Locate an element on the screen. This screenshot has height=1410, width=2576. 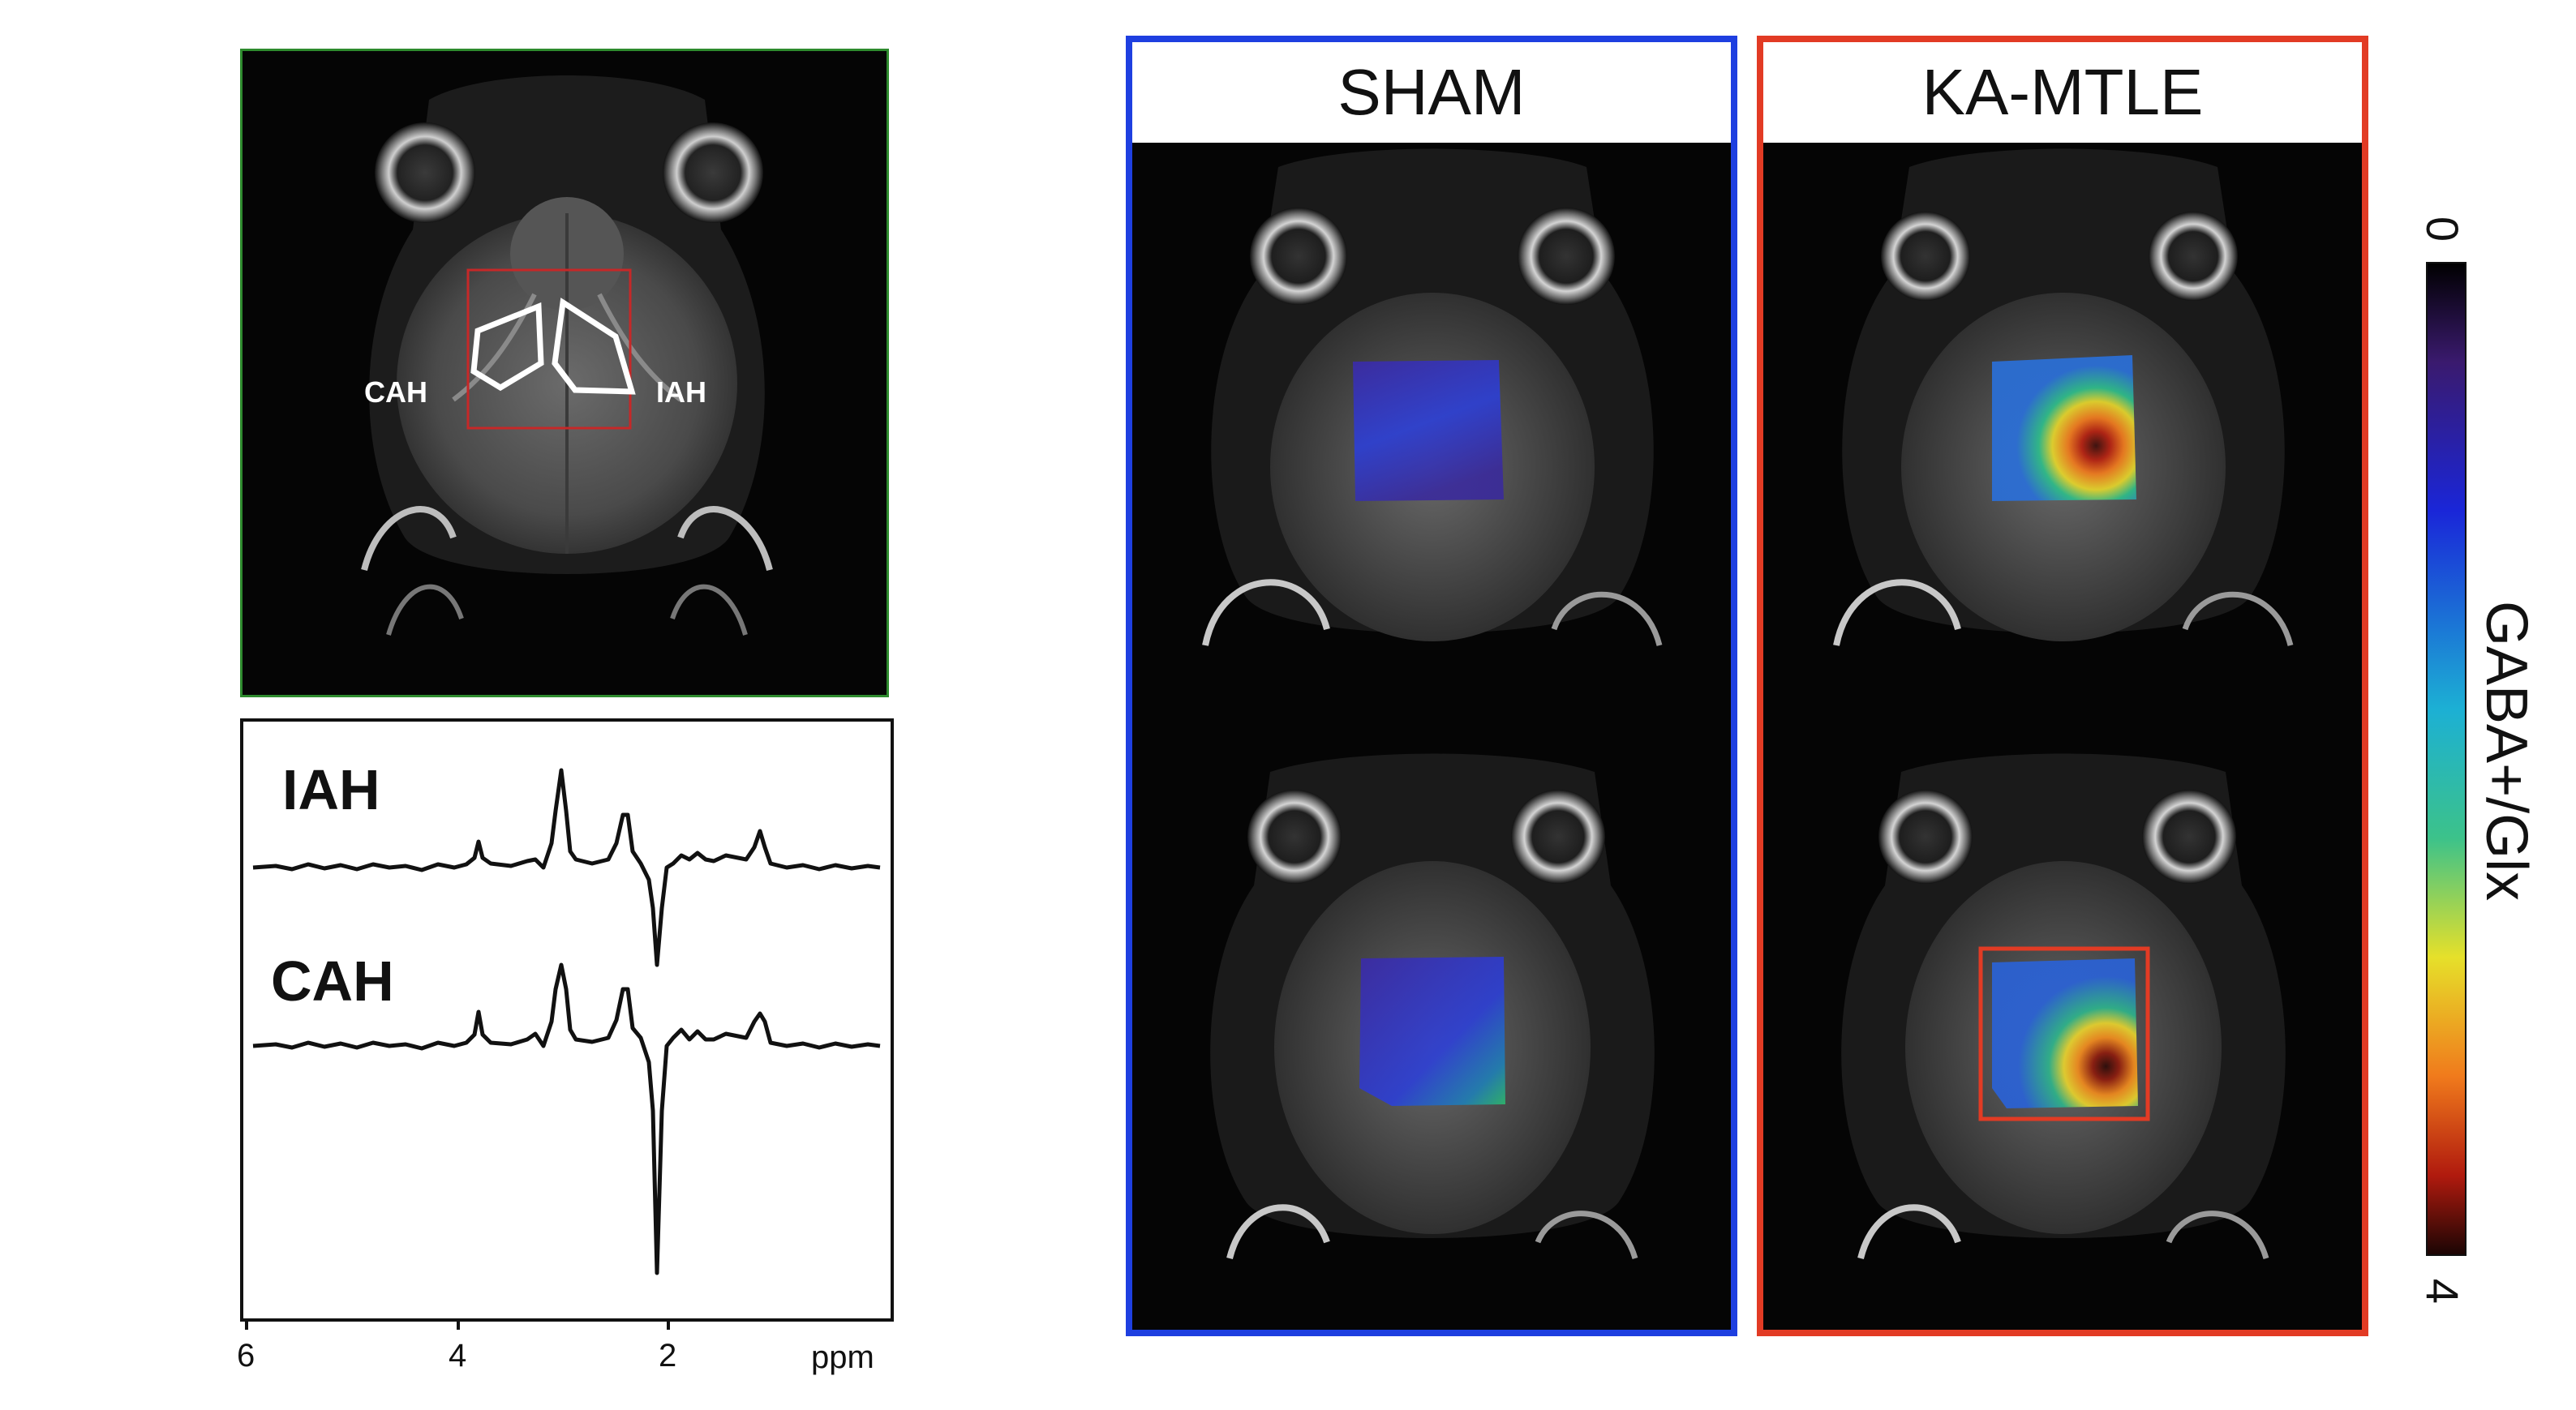
sham-mri-bottom is located at coordinates (1431, 1035).